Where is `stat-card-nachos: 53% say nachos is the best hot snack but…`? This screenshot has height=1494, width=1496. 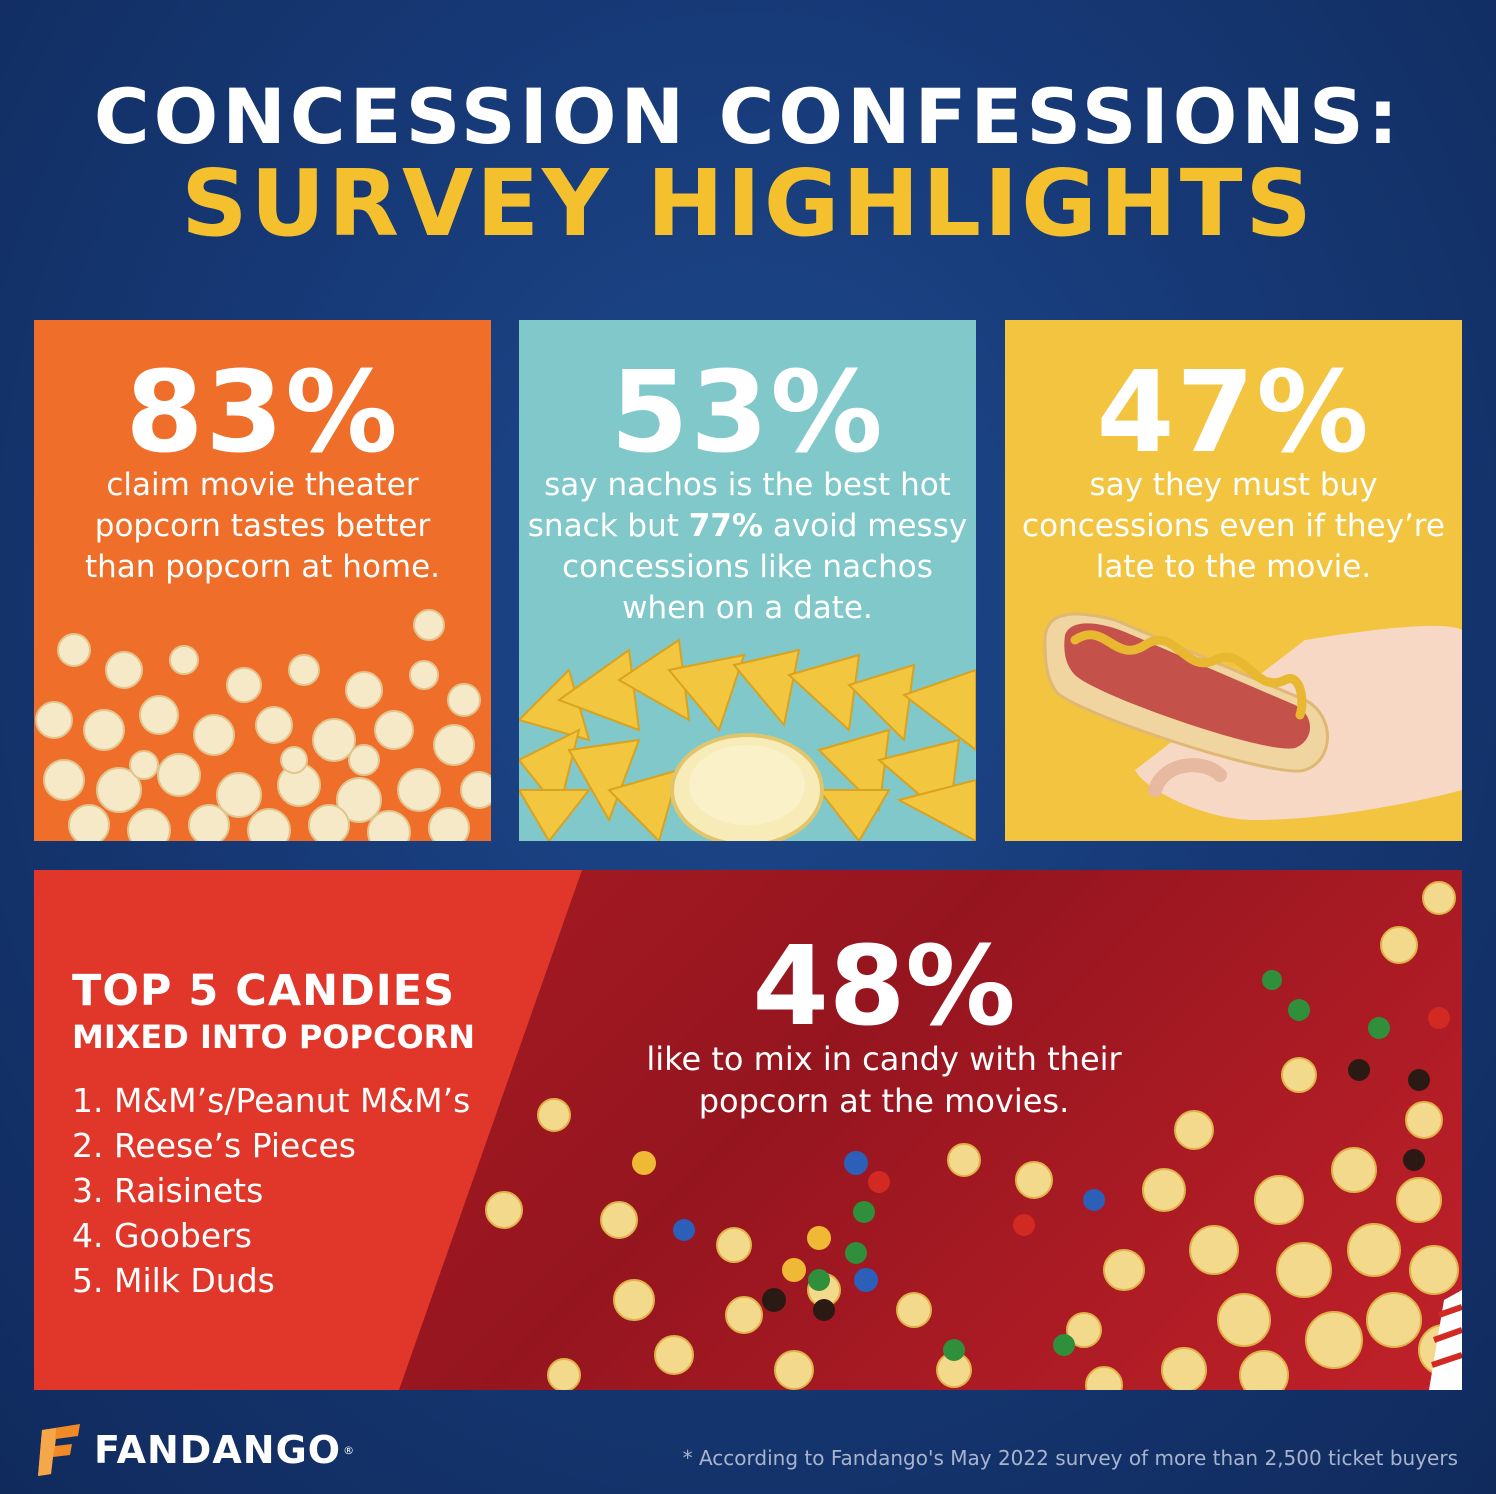 stat-card-nachos: 53% say nachos is the best hot snack but… is located at coordinates (747, 580).